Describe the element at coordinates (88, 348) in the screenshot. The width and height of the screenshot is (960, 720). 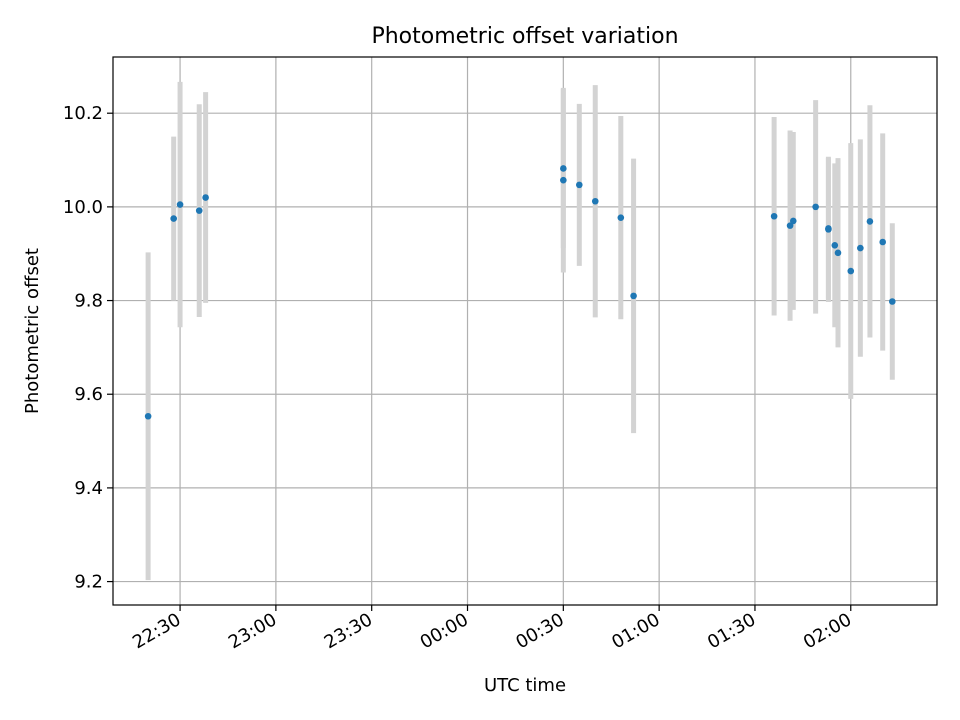
I see `y-axis: 9.2 9.4 9.6 9.8 10.0 10.2` at that location.